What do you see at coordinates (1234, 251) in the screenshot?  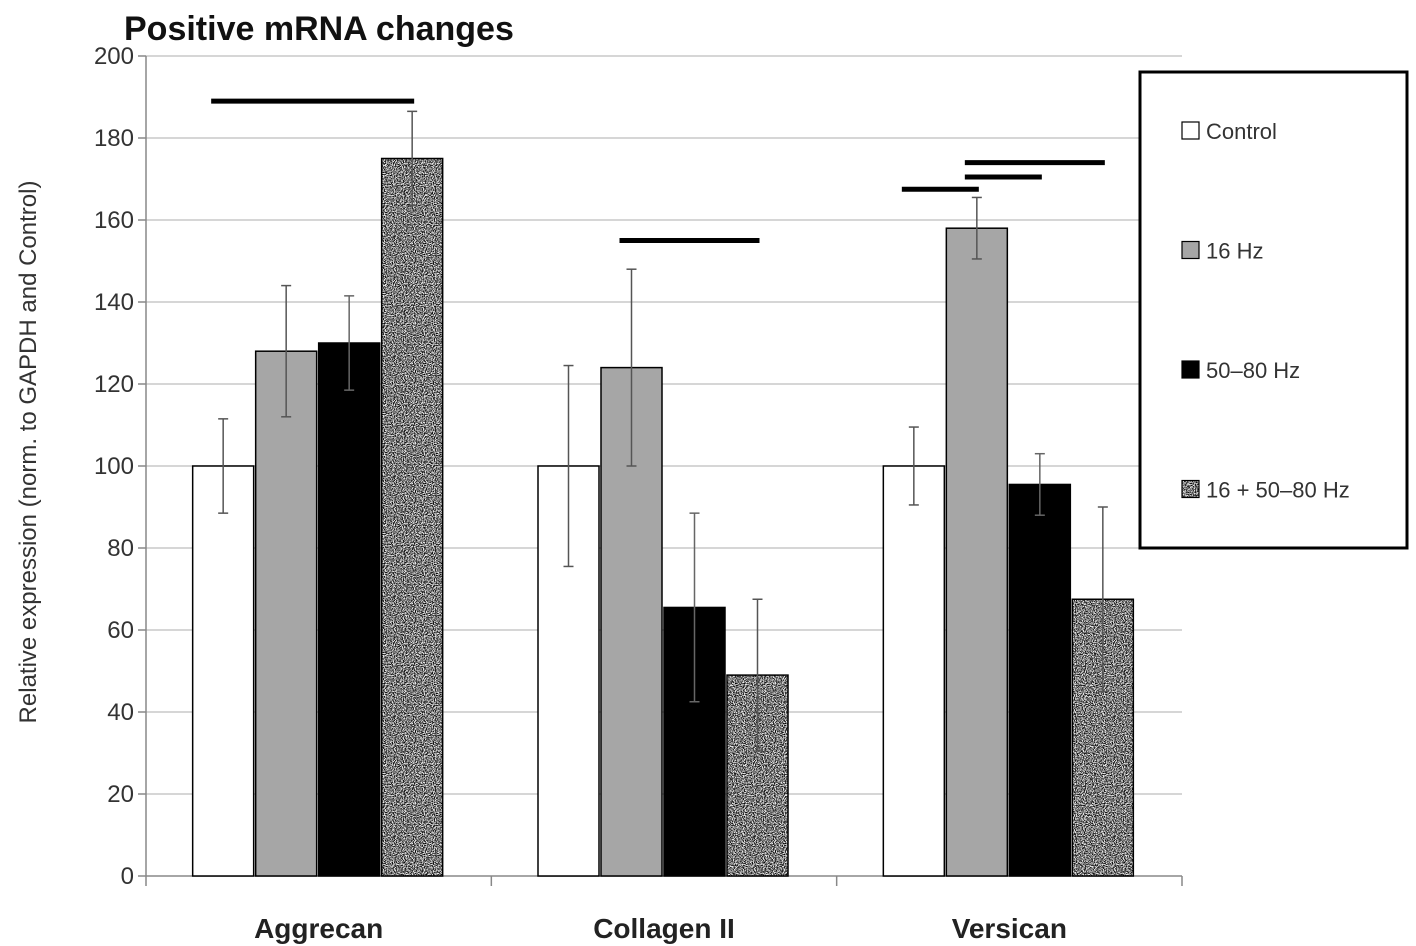 I see `legend-label: 16 Hz` at bounding box center [1234, 251].